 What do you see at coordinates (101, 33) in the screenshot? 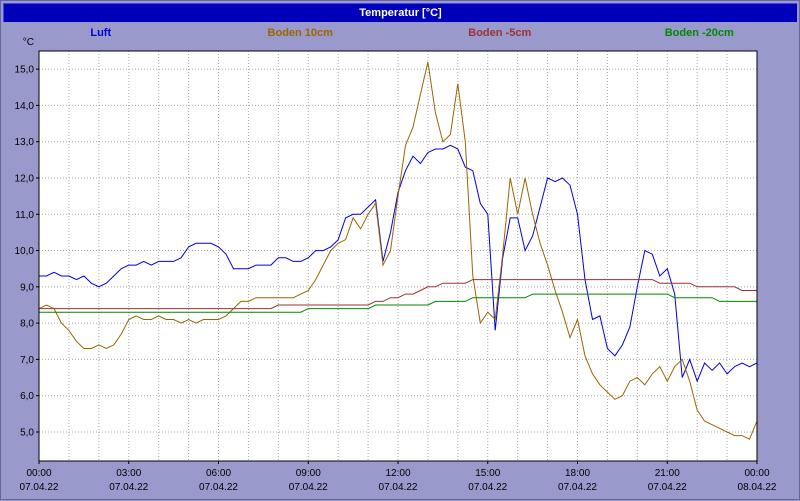
I see `legend-item-luft: Luft` at bounding box center [101, 33].